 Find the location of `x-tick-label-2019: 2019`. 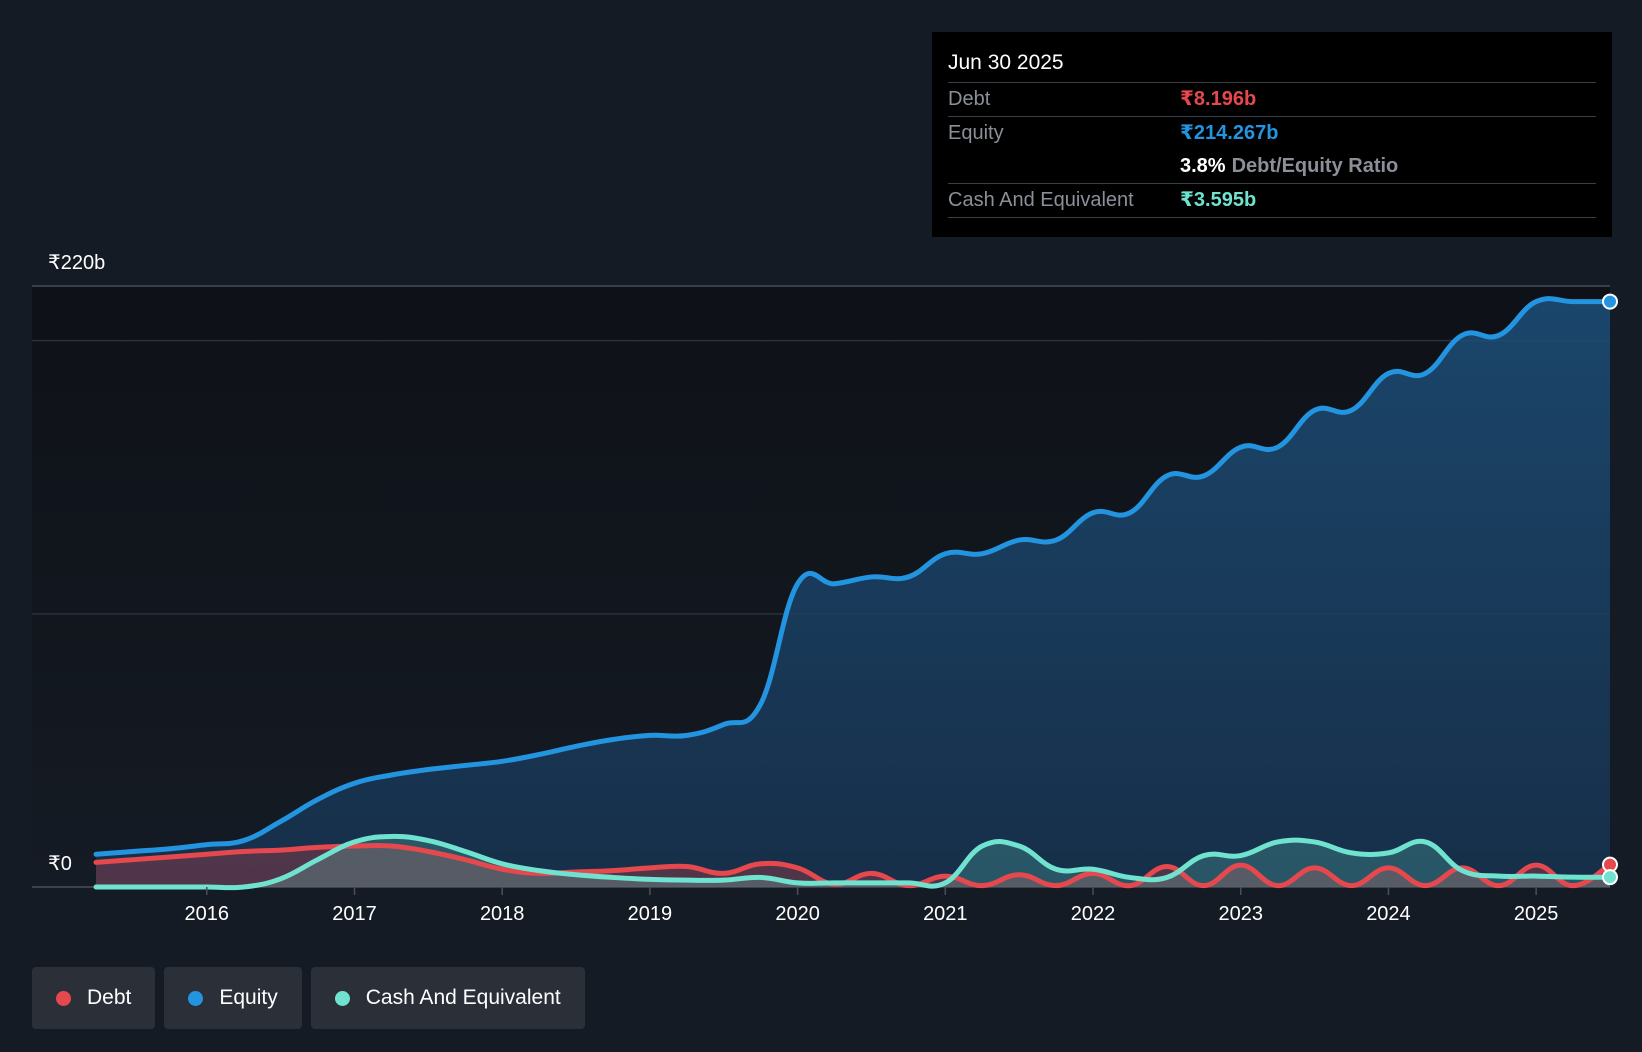

x-tick-label-2019: 2019 is located at coordinates (650, 914).